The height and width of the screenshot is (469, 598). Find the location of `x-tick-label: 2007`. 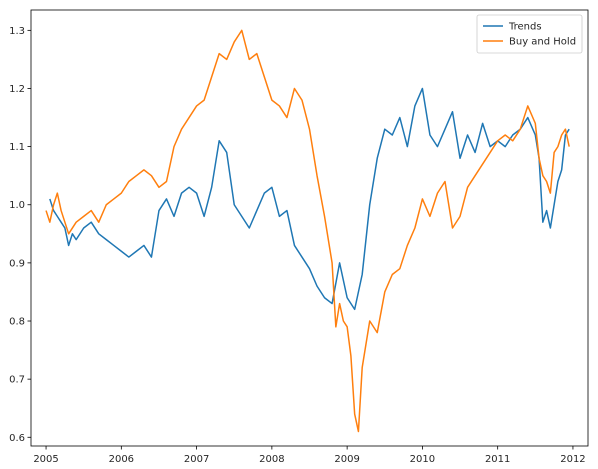

x-tick-label: 2007 is located at coordinates (196, 459).